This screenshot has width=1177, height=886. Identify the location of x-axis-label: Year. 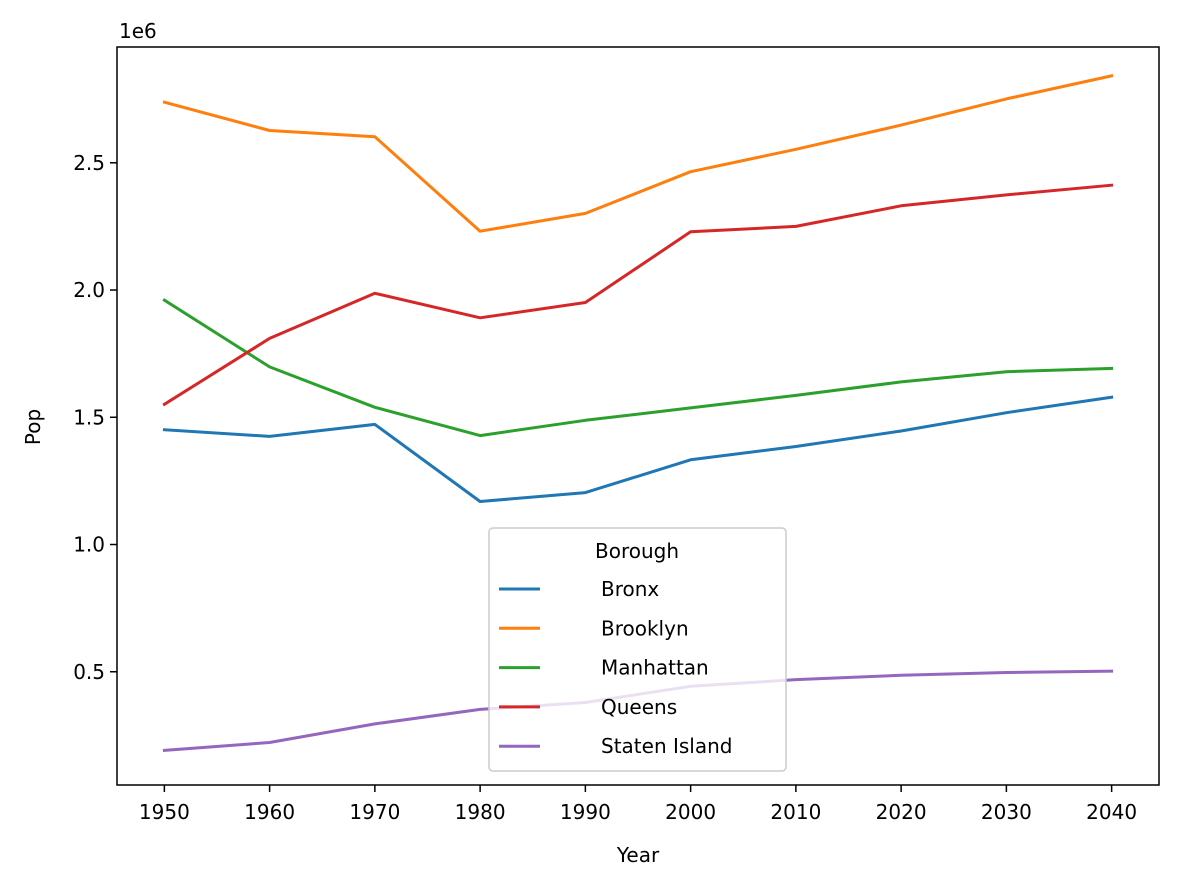
(638, 855).